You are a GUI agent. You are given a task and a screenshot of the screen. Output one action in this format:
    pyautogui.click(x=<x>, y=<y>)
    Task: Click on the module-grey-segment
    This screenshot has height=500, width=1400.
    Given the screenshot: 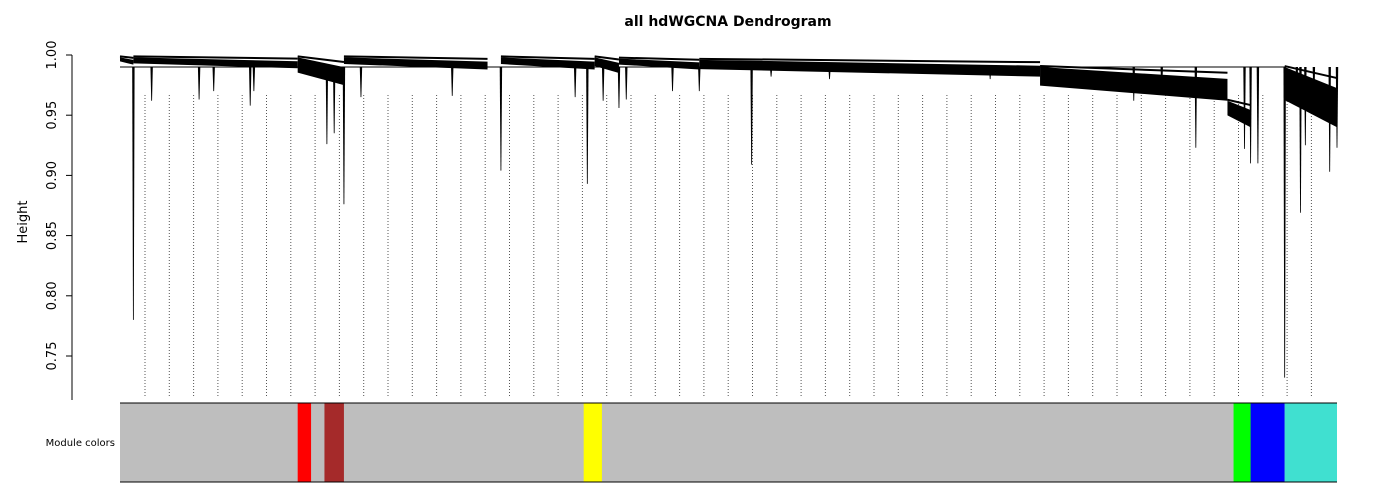 What is the action you would take?
    pyautogui.click(x=728, y=442)
    